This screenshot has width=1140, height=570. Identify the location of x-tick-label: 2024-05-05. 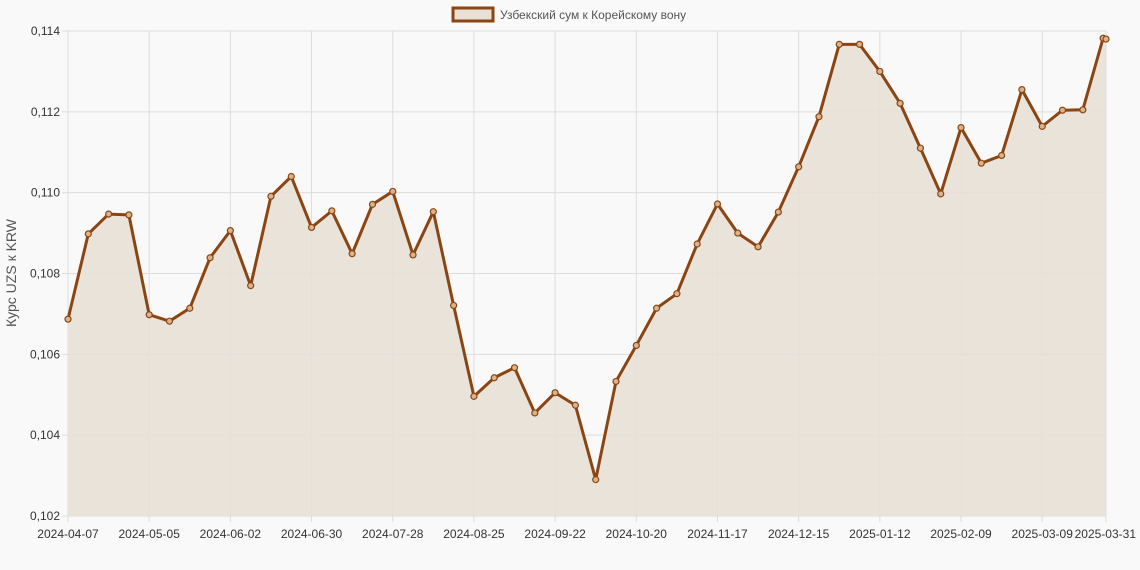
(149, 534).